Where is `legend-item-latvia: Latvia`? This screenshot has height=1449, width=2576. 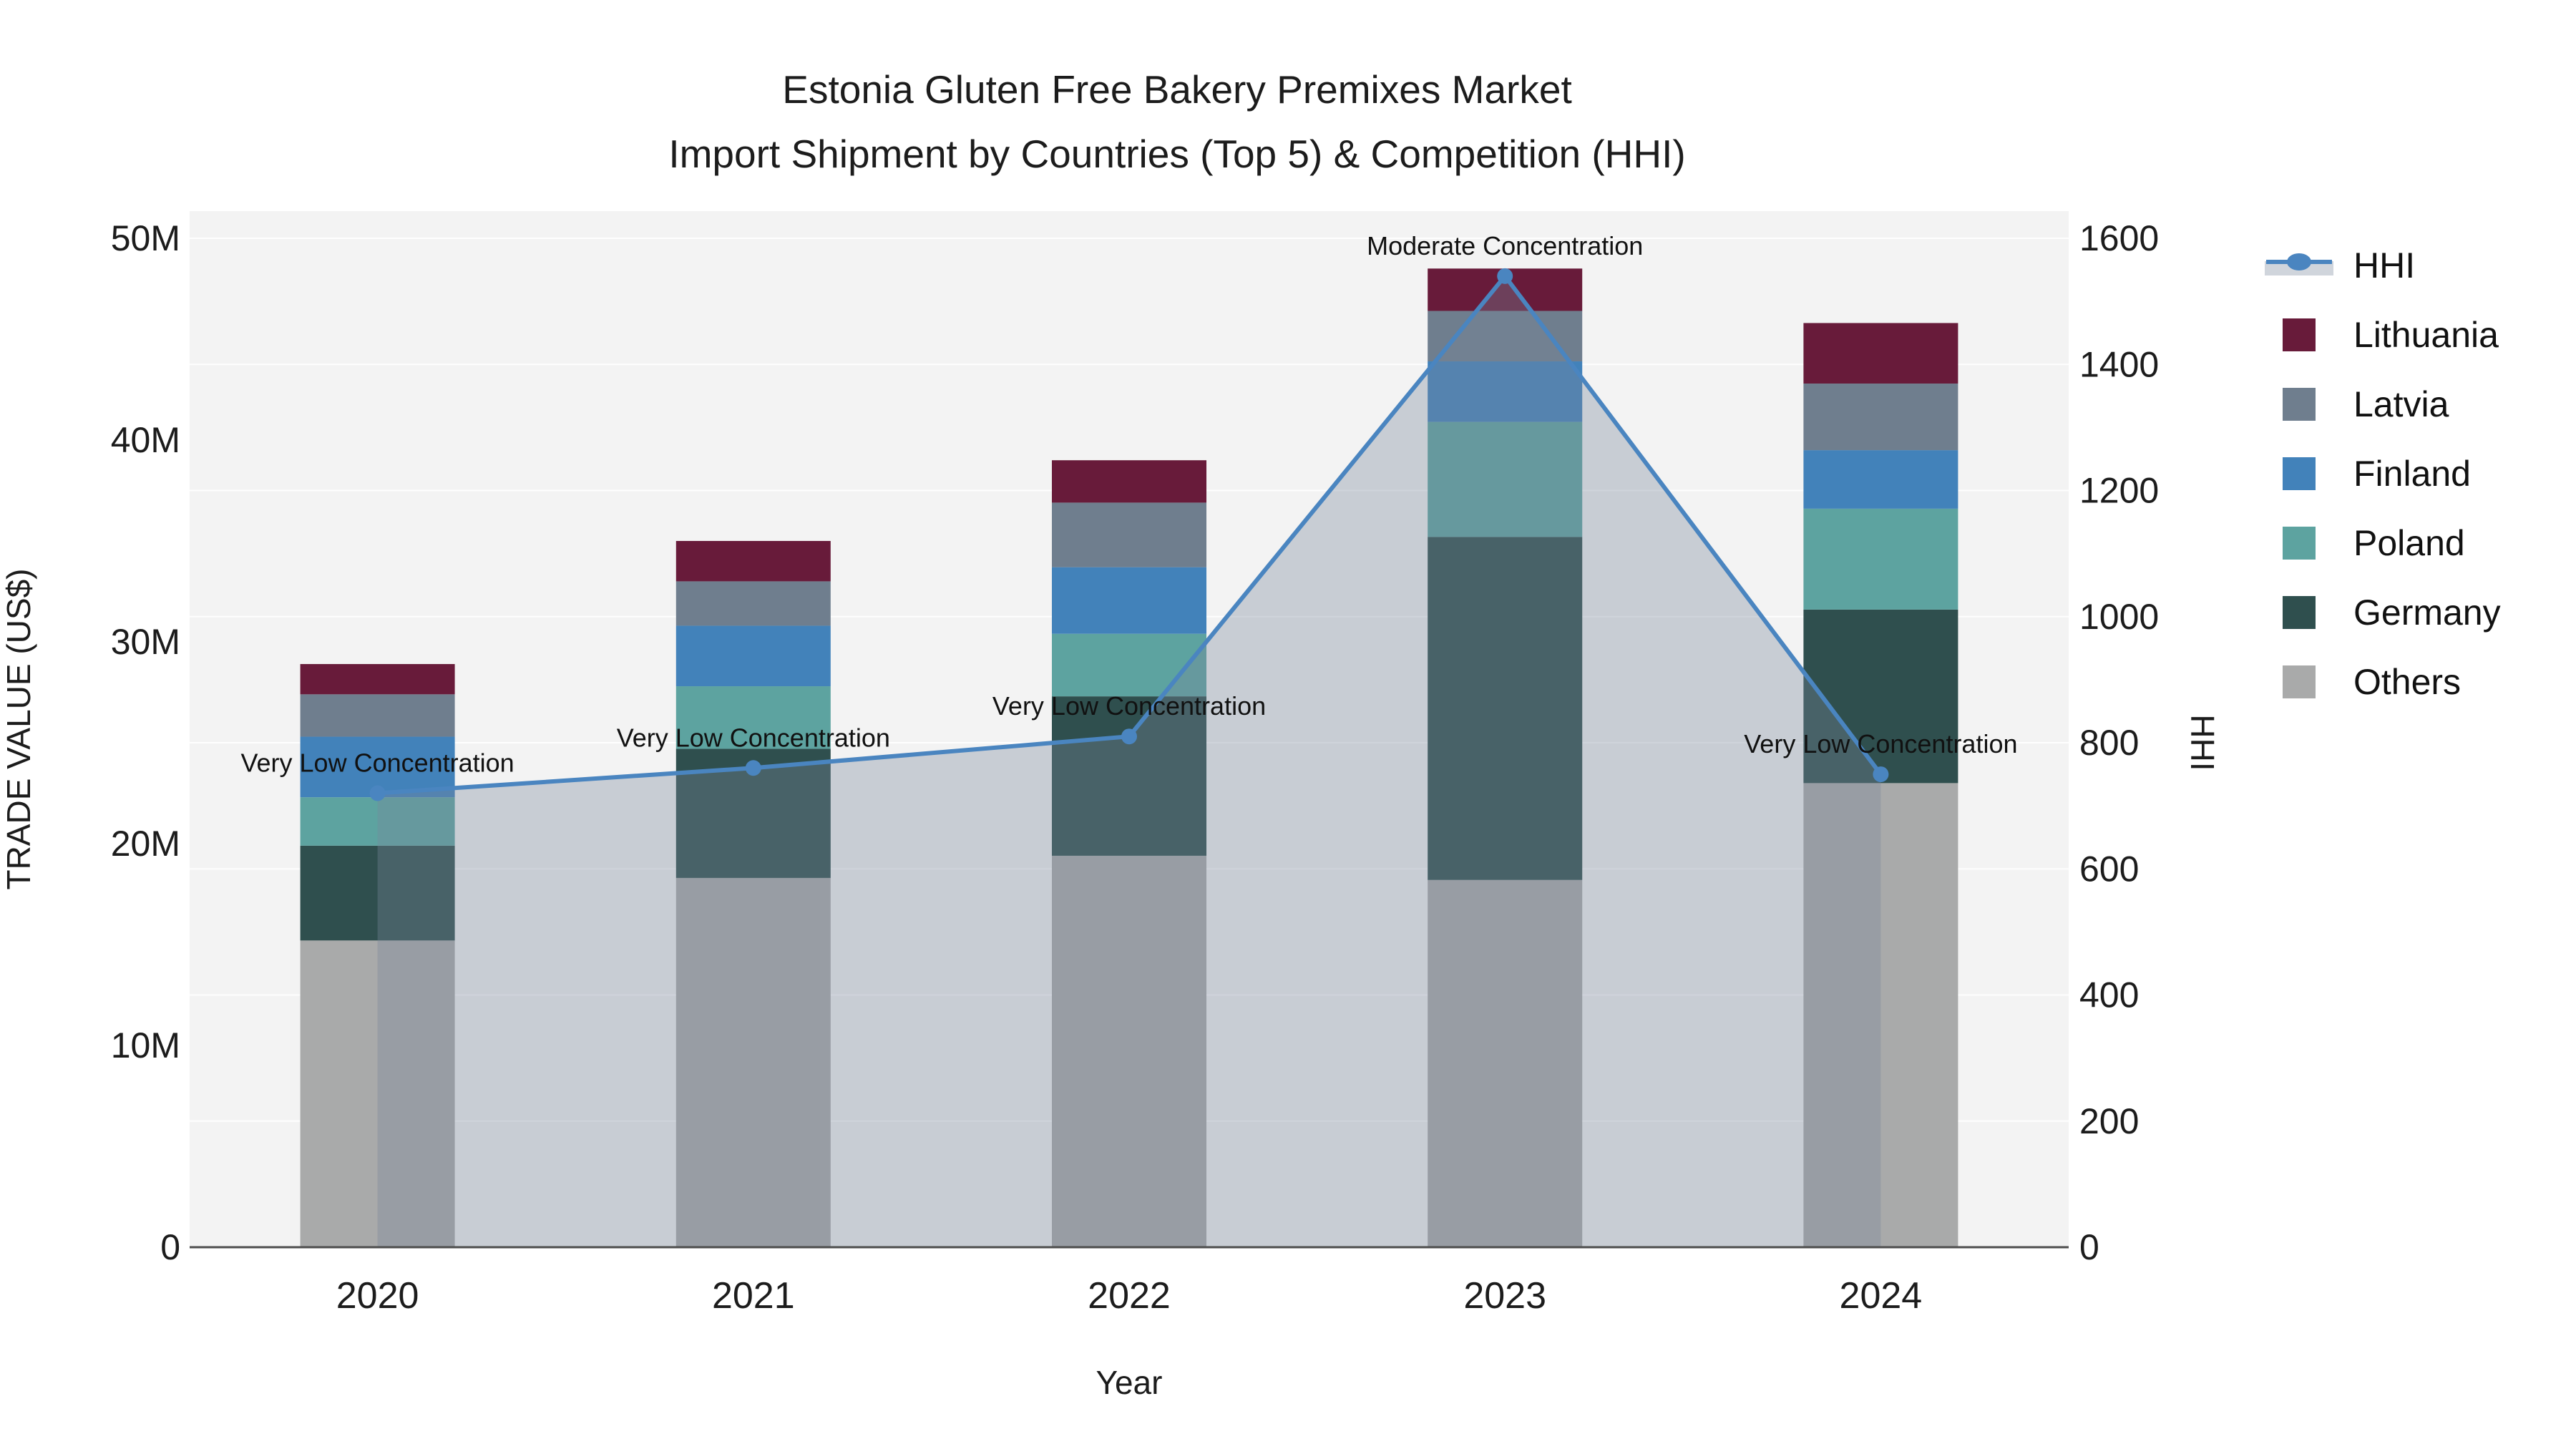
legend-item-latvia: Latvia is located at coordinates (2383, 404).